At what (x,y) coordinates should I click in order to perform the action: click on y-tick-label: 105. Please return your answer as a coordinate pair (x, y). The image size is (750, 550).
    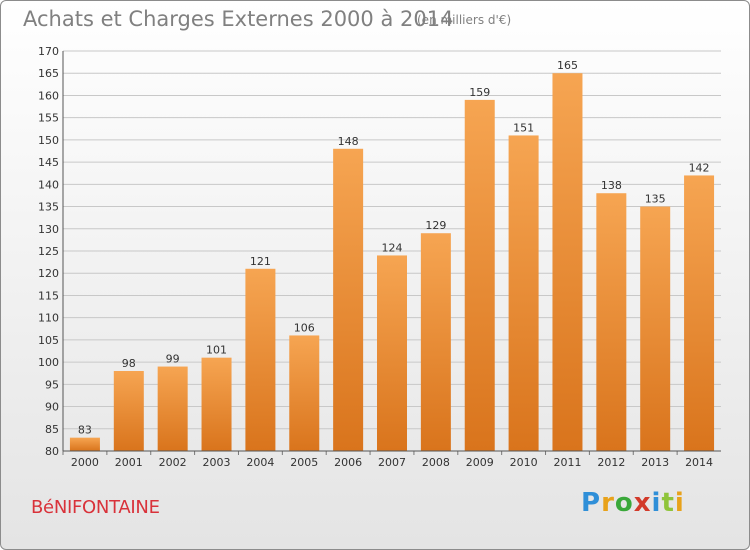
    Looking at the image, I should click on (48, 340).